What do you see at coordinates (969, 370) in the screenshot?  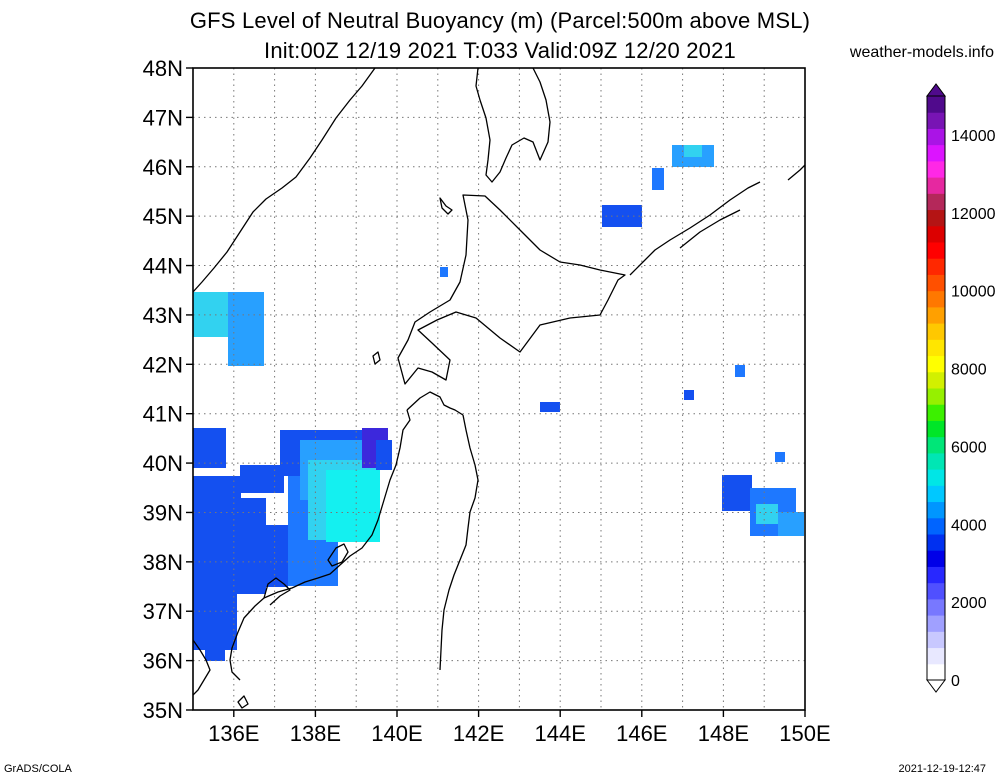 I see `colorbar-label: 8000` at bounding box center [969, 370].